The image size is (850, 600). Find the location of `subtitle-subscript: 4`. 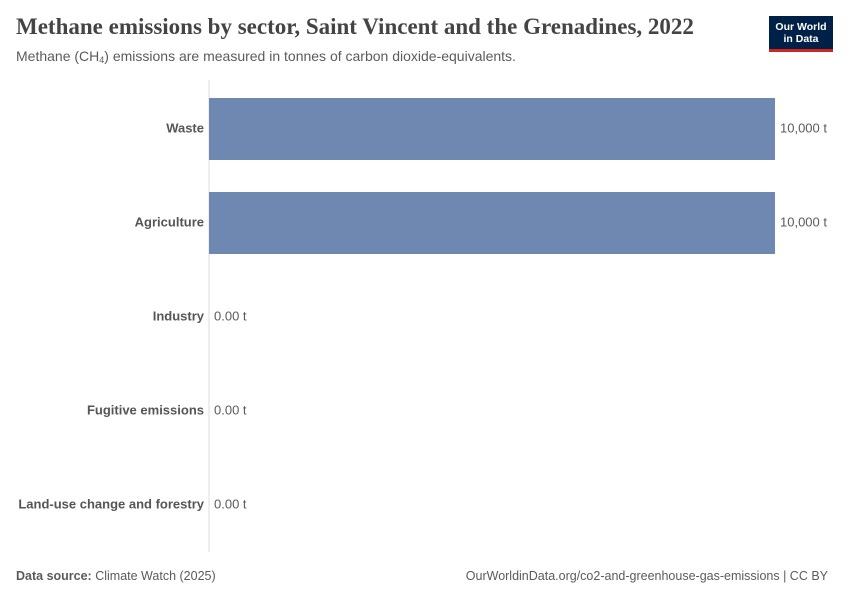

subtitle-subscript: 4 is located at coordinates (102, 60).